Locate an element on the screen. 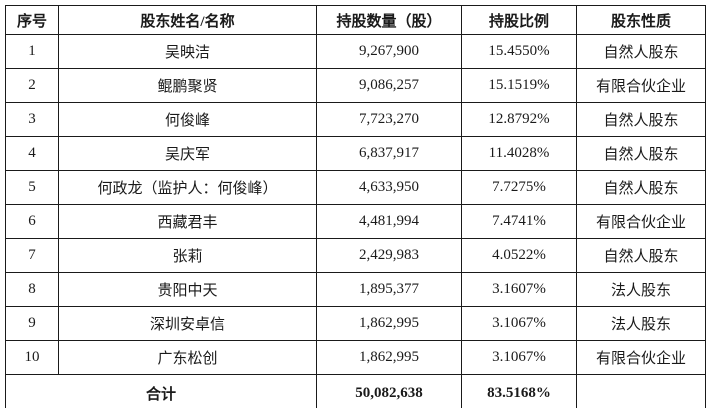 Image resolution: width=710 pixels, height=408 pixels. table-row: 9 深圳安卓信 1,862,995 3.1067% 法人股东 is located at coordinates (355, 323).